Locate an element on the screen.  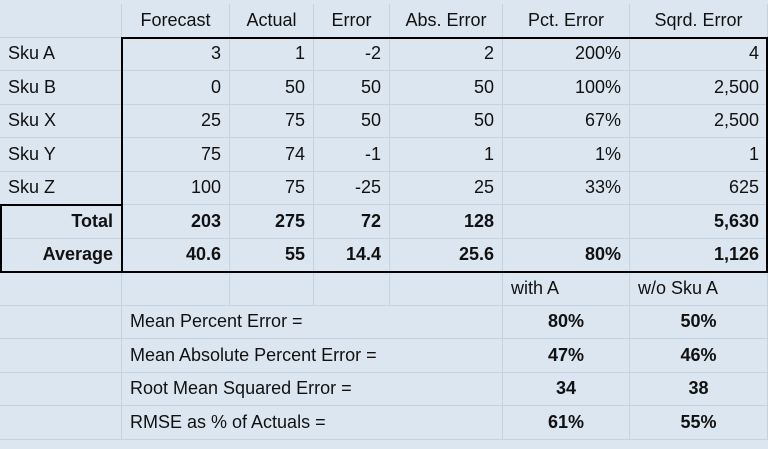
summary-value: 14.4 is located at coordinates (352, 255).